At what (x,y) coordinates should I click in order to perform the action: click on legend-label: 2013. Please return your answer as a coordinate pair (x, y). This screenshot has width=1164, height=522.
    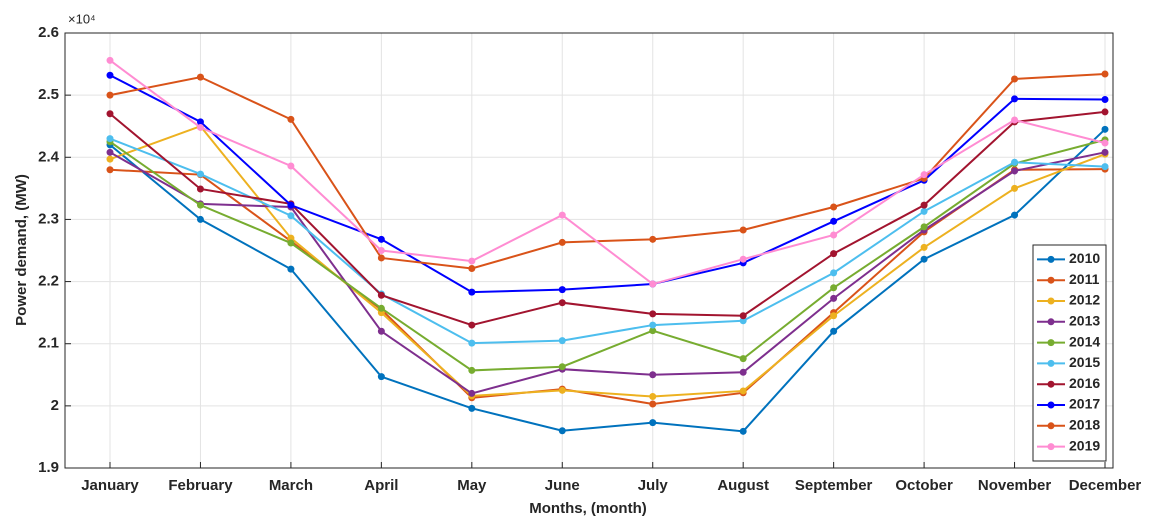
    Looking at the image, I should click on (1084, 321).